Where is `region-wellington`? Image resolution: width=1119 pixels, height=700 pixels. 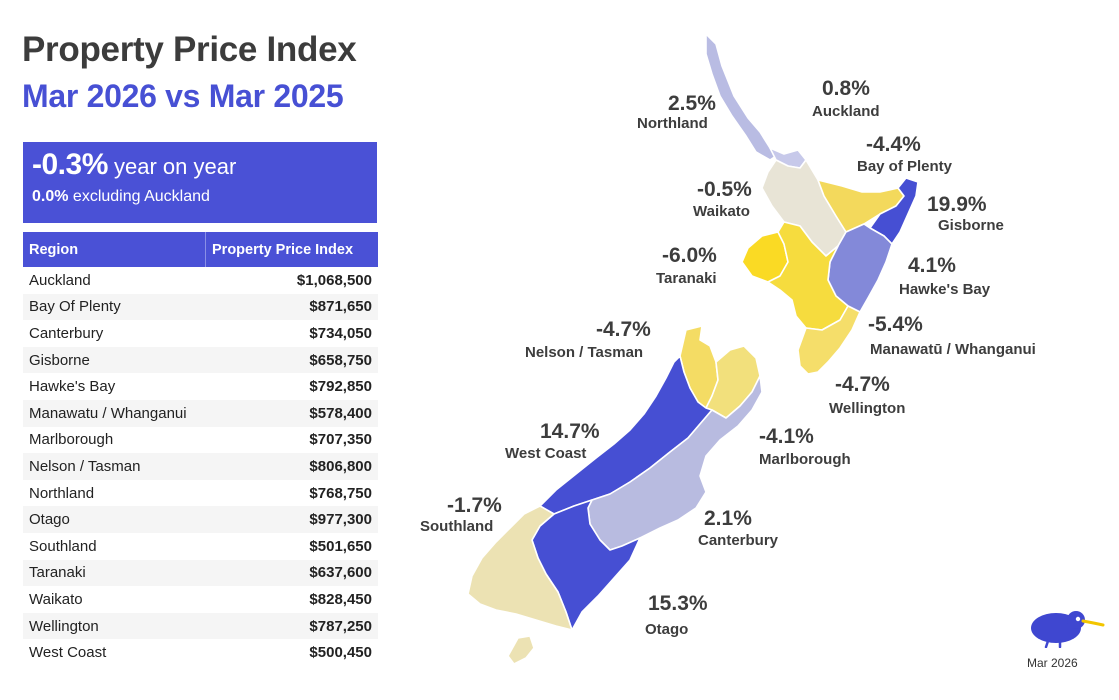
region-wellington is located at coordinates (829, 340).